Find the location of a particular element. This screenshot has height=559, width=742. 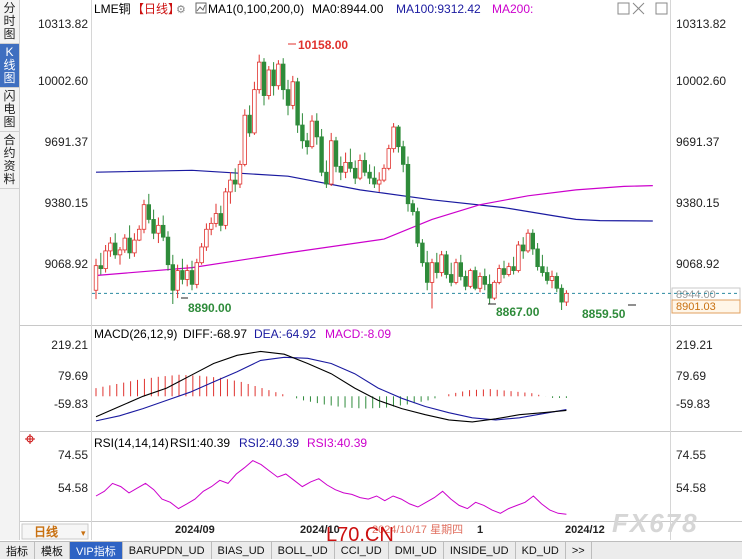

tab-kd: KD_UD is located at coordinates (541, 550).